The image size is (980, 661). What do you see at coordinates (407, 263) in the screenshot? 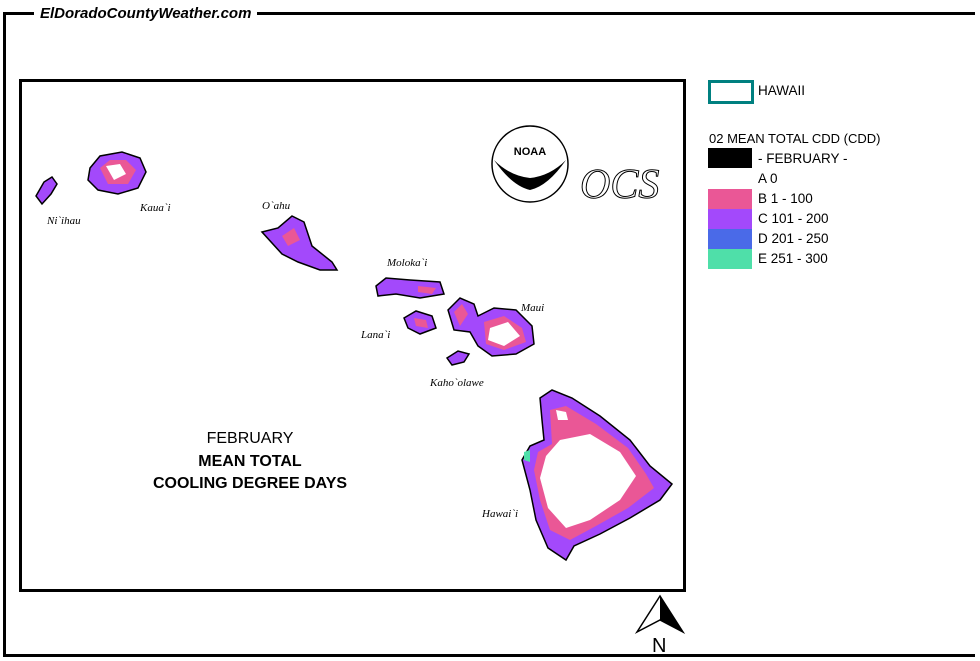
I see `label-molokai: Moloka`i` at bounding box center [407, 263].